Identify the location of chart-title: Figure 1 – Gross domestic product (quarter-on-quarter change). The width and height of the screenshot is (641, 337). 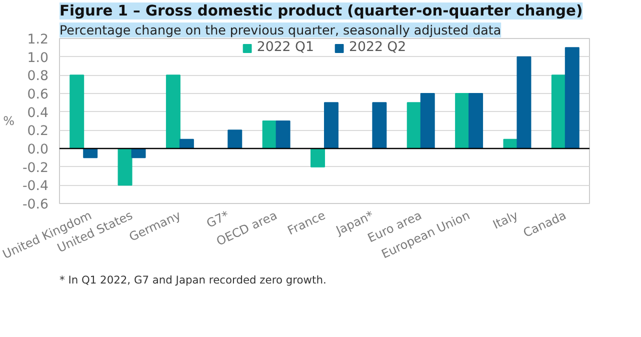
(321, 11).